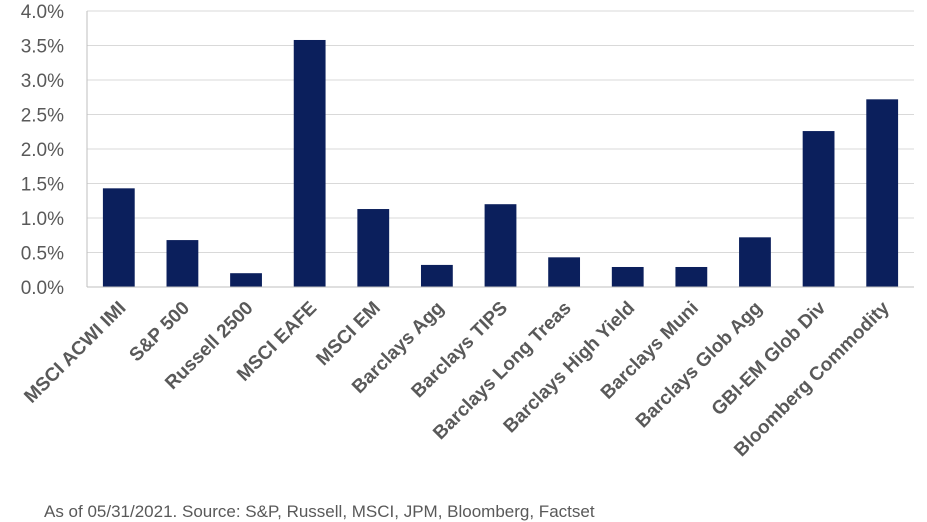 Image resolution: width=927 pixels, height=522 pixels. What do you see at coordinates (699, 365) in the screenshot?
I see `category-label: Barclays Glob Agg` at bounding box center [699, 365].